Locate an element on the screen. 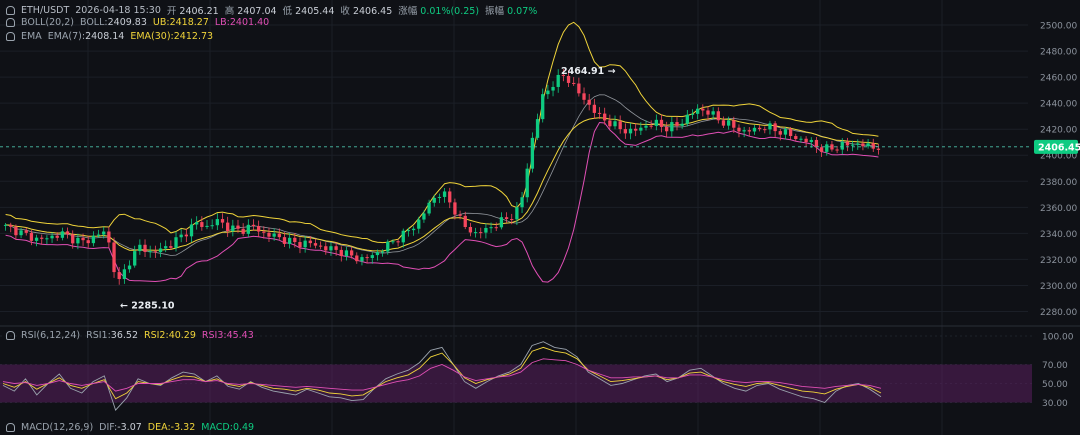 The width and height of the screenshot is (1080, 435). boll-mid-label: BOLL: is located at coordinates (93, 22).